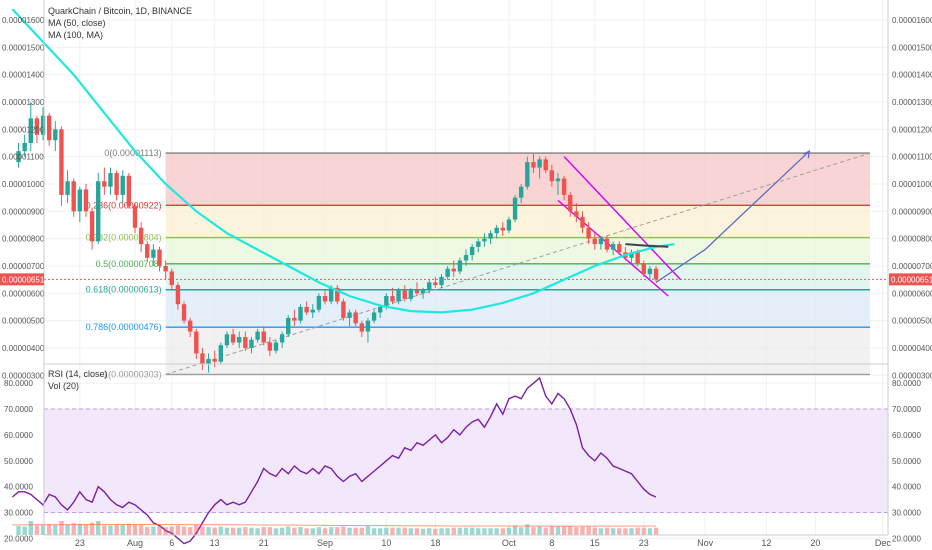 The image size is (932, 550). I want to click on price-tick-right: 0.00000600, so click(912, 293).